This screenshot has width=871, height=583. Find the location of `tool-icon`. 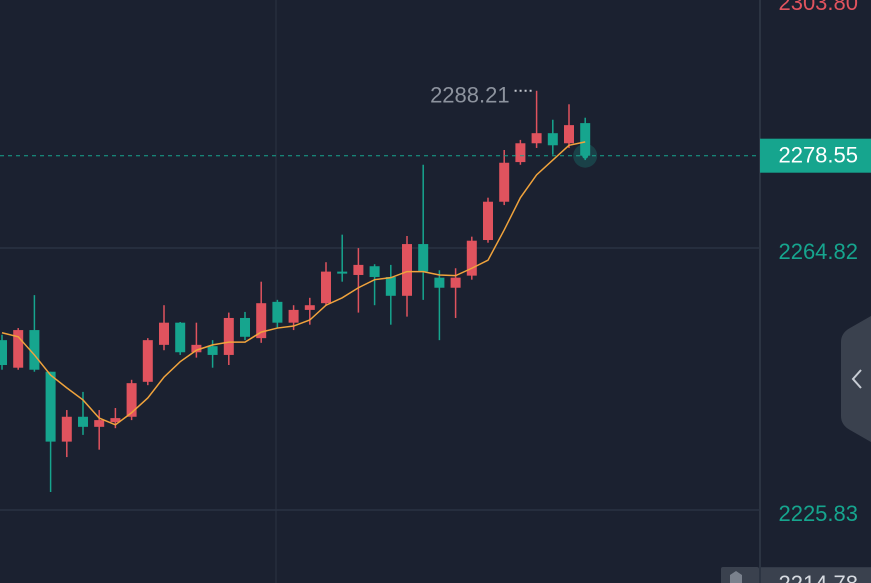

tool-icon is located at coordinates (736, 577).